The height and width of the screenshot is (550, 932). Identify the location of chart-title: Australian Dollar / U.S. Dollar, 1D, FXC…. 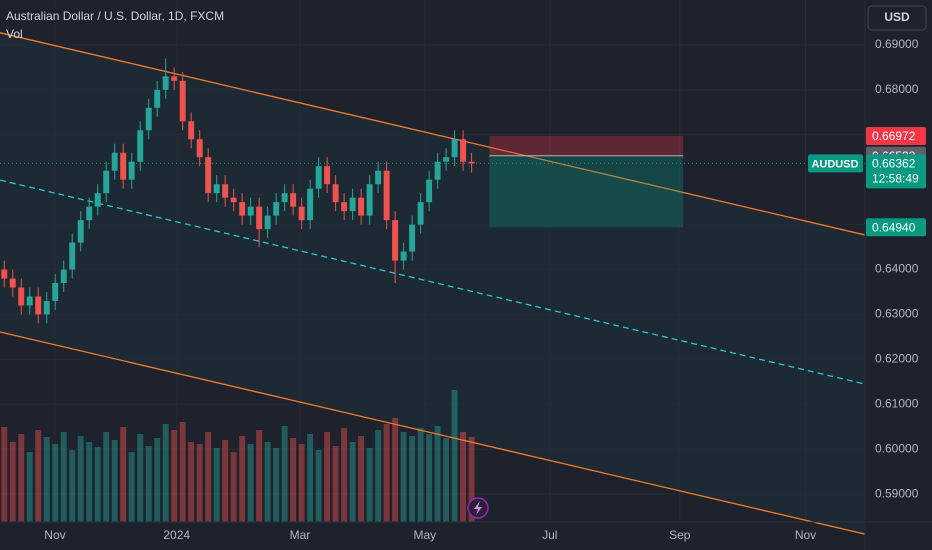
(115, 16).